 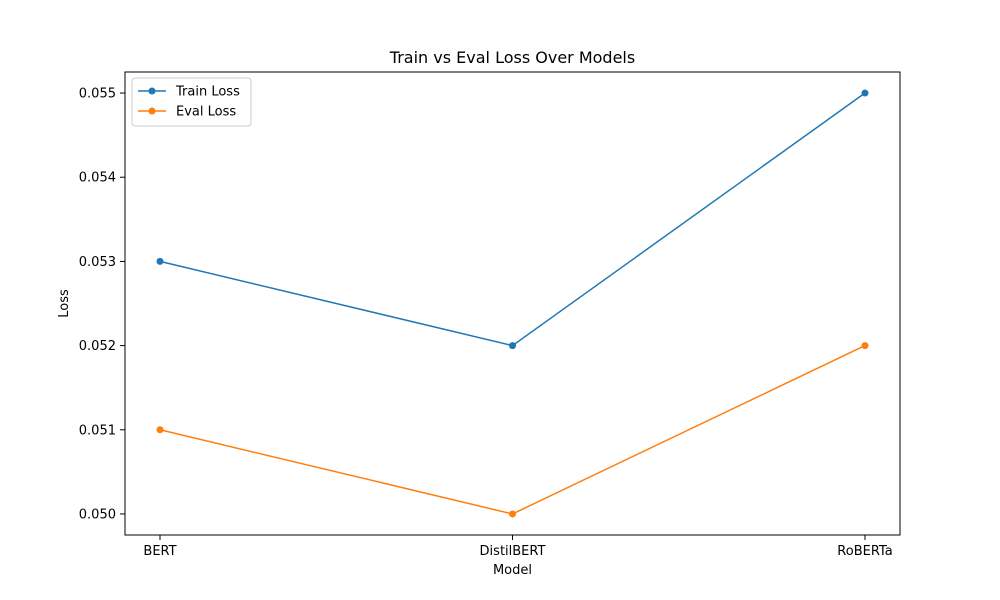 I want to click on y-tick-label: 0.050, so click(x=97, y=514).